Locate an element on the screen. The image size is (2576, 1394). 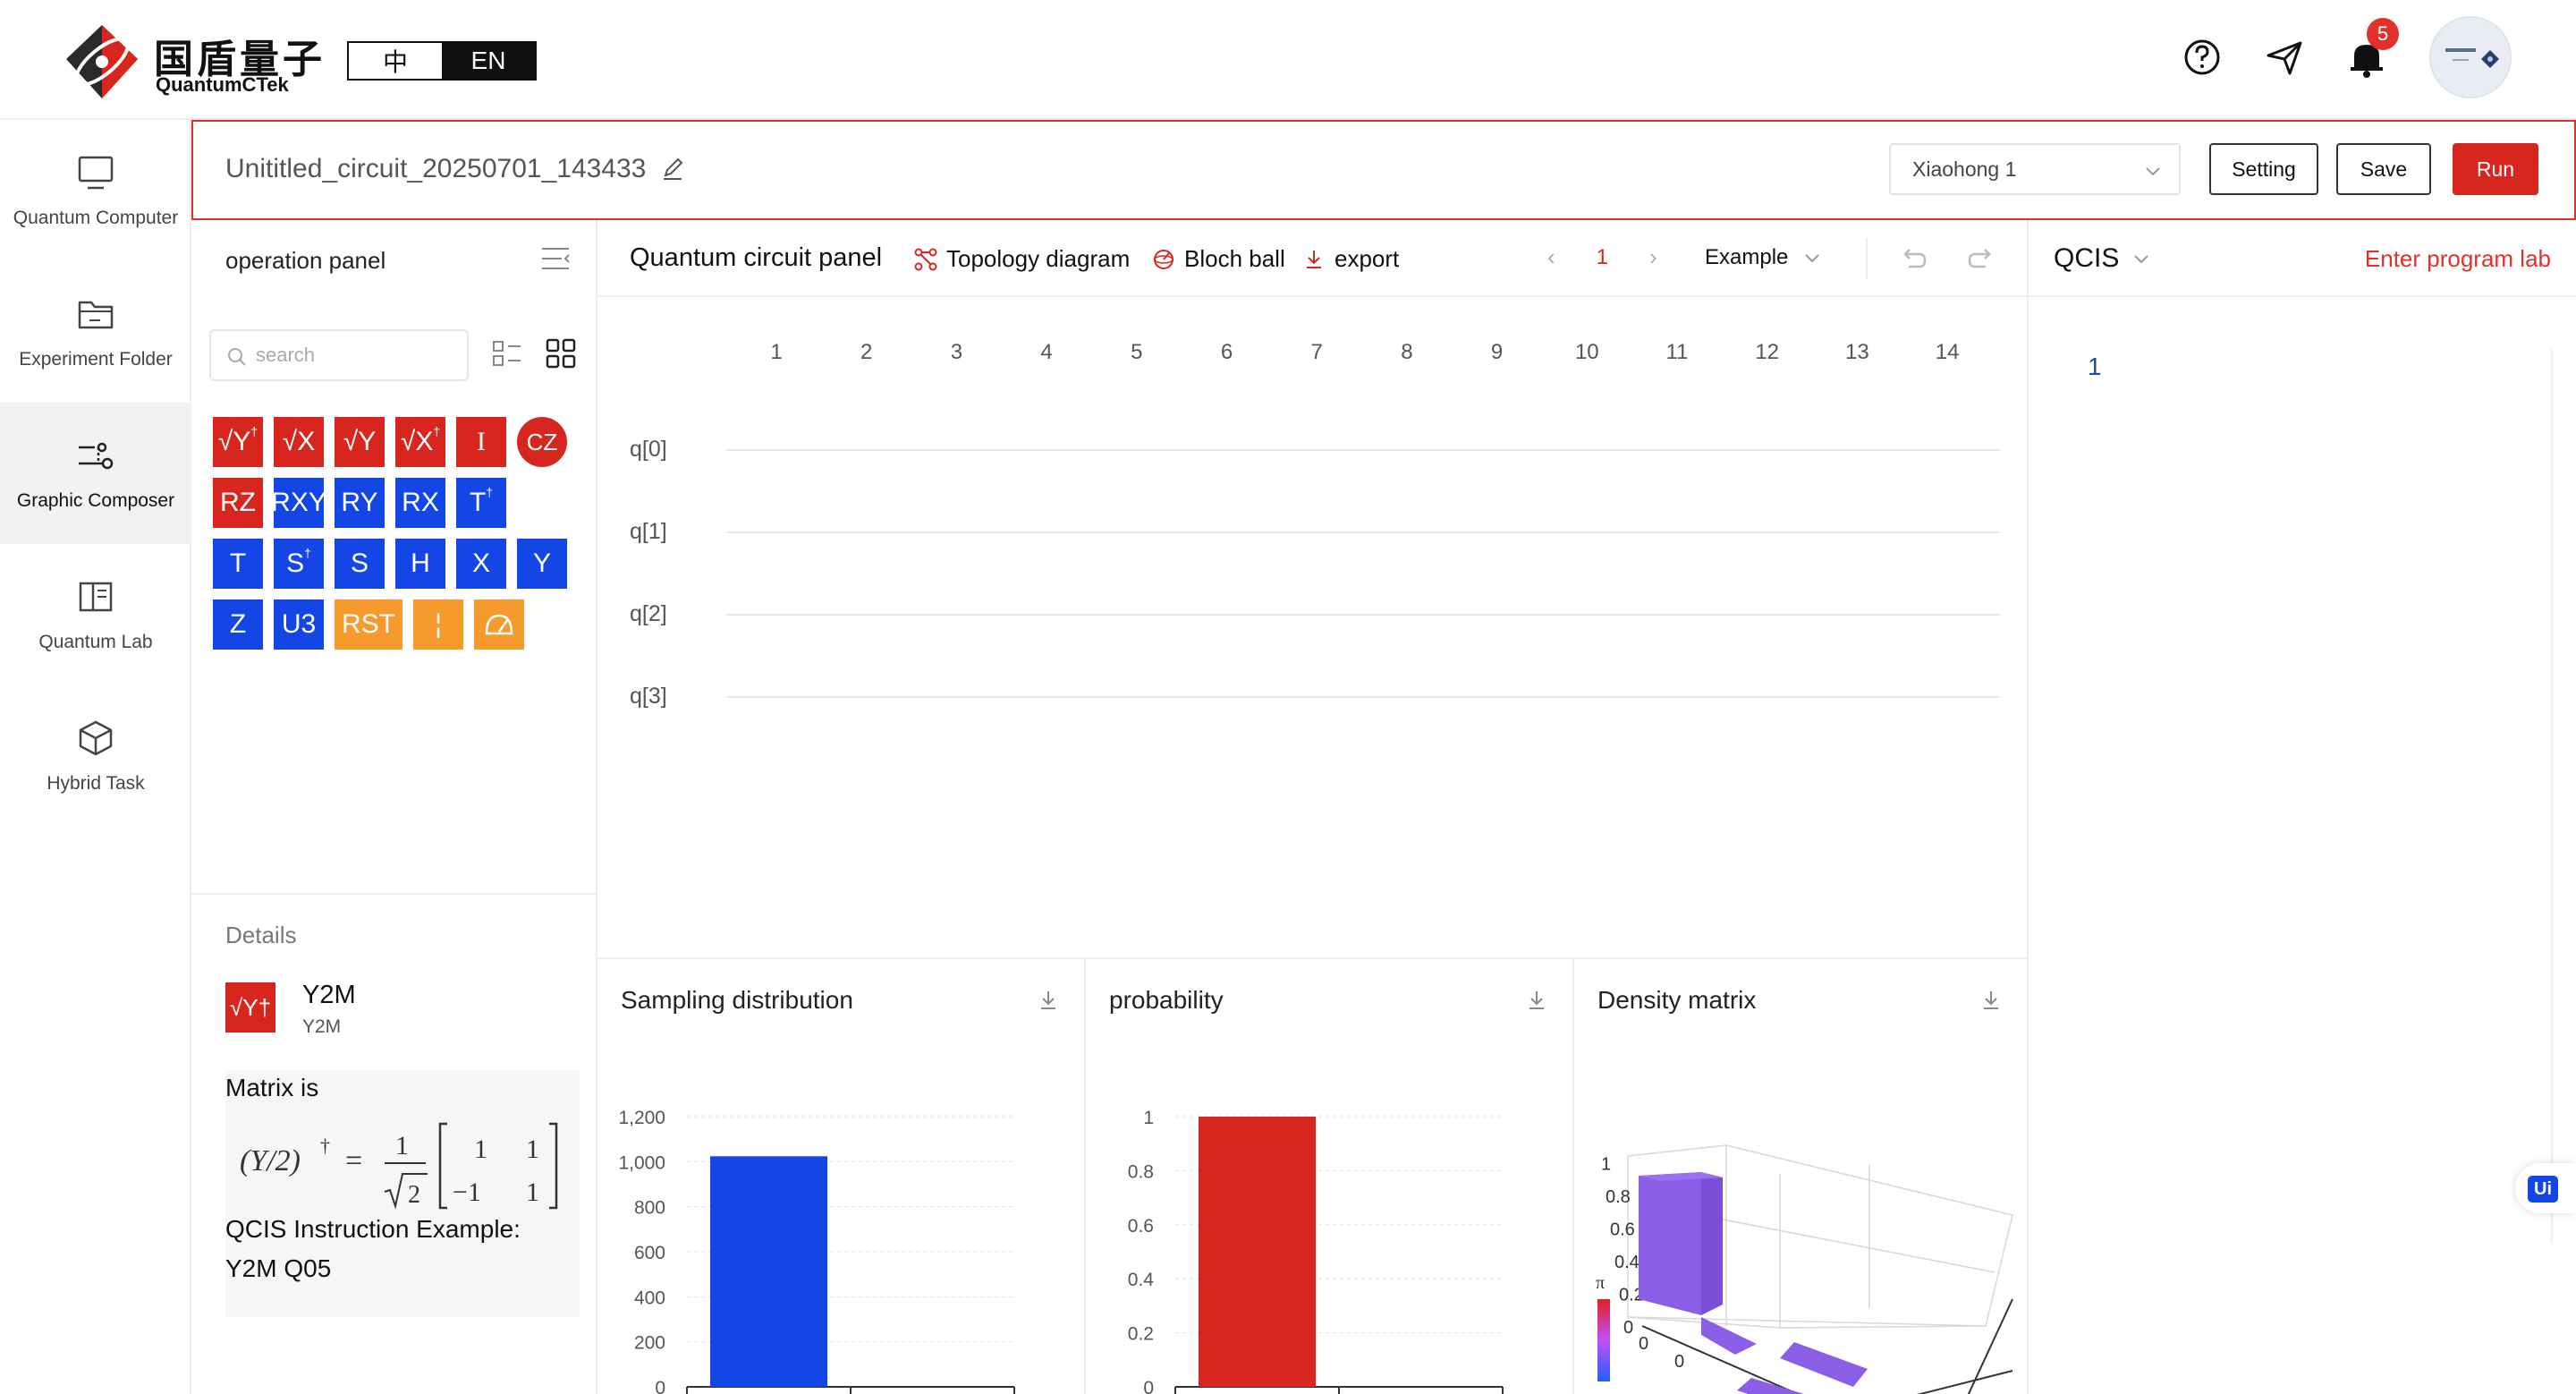
qcis-language-select: QCIS is located at coordinates (2102, 258).